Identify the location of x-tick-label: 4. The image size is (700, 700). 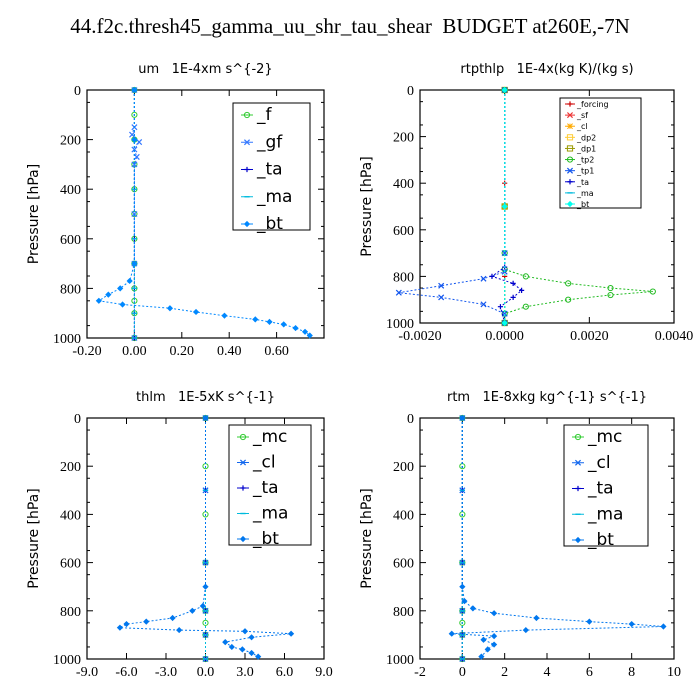
(547, 672).